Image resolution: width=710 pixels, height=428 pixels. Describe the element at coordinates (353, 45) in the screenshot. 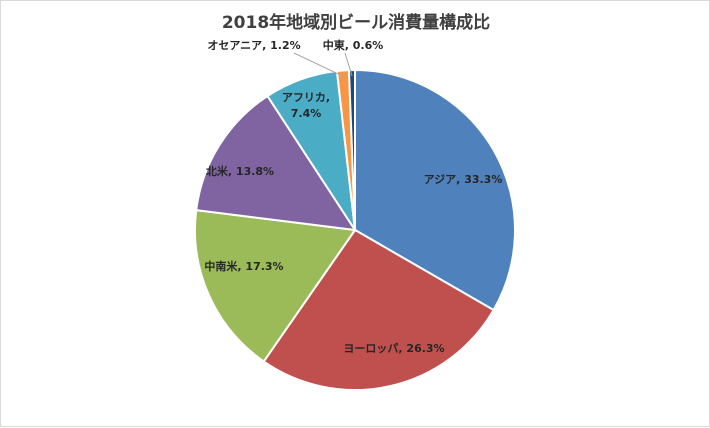

I see `data-label-7: 中東, 0.6%` at that location.